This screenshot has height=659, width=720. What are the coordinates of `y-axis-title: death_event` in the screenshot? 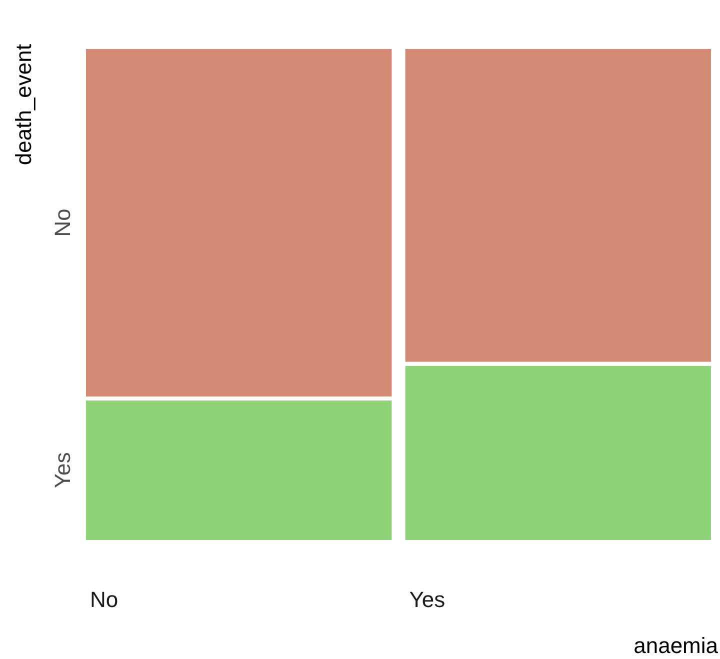 It's located at (23, 105).